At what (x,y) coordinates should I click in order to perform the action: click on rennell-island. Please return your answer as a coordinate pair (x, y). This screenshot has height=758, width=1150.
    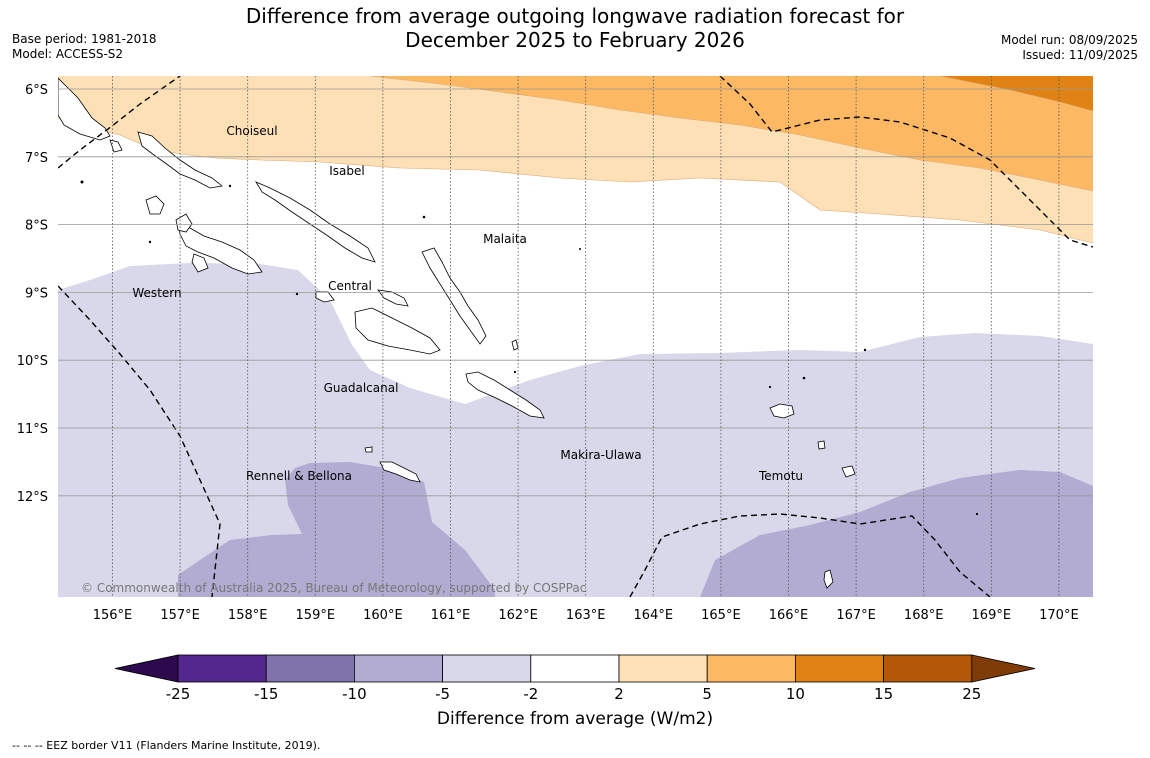
    Looking at the image, I should click on (400, 472).